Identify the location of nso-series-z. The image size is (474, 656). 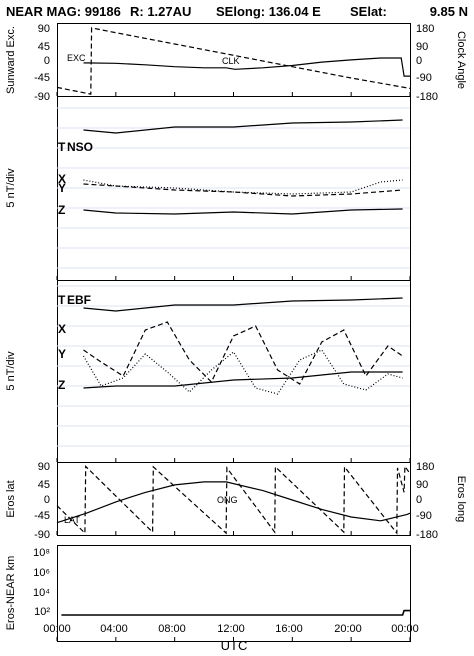
(243, 211).